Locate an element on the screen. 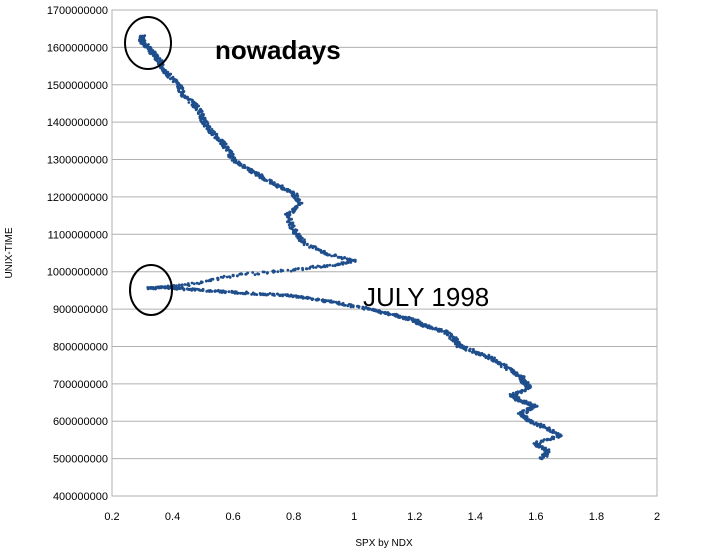  y-tick-label: 1300000000 is located at coordinates (77, 161).